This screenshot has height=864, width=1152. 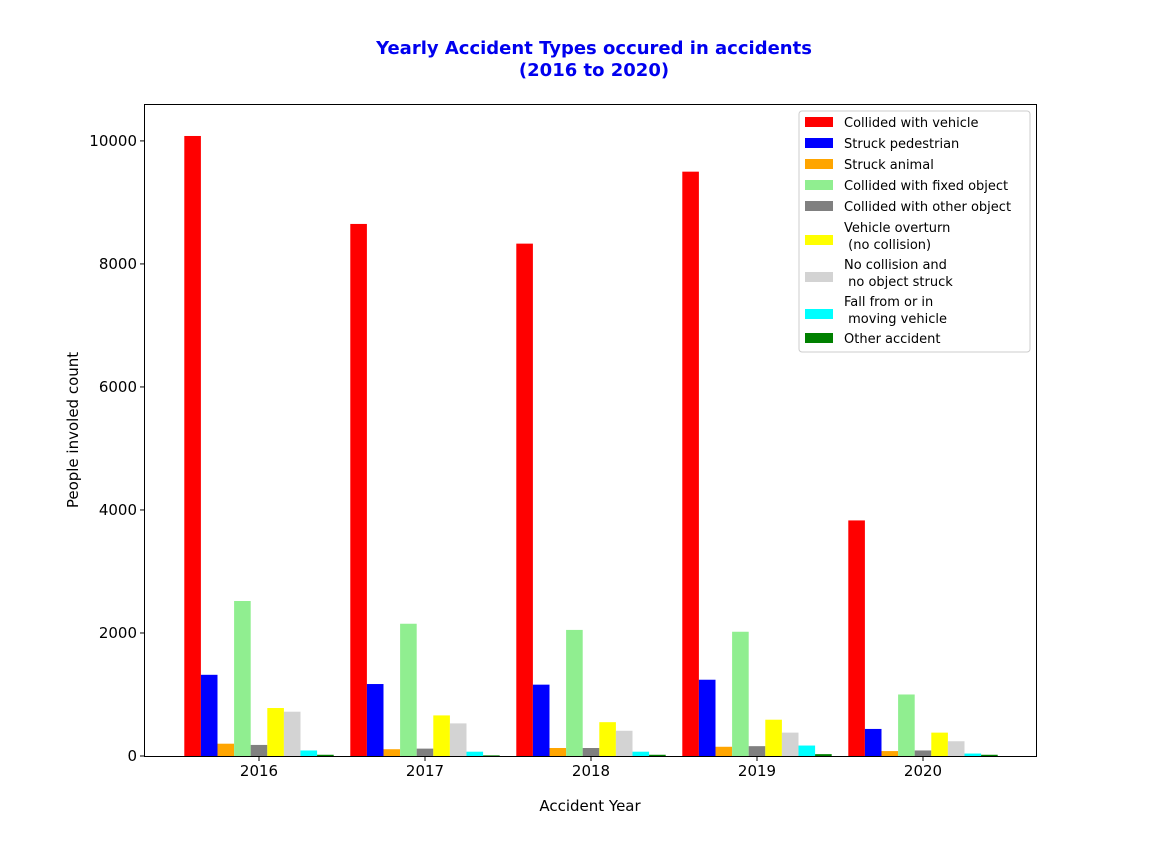 I want to click on y-axis-label: People involed count, so click(x=73, y=430).